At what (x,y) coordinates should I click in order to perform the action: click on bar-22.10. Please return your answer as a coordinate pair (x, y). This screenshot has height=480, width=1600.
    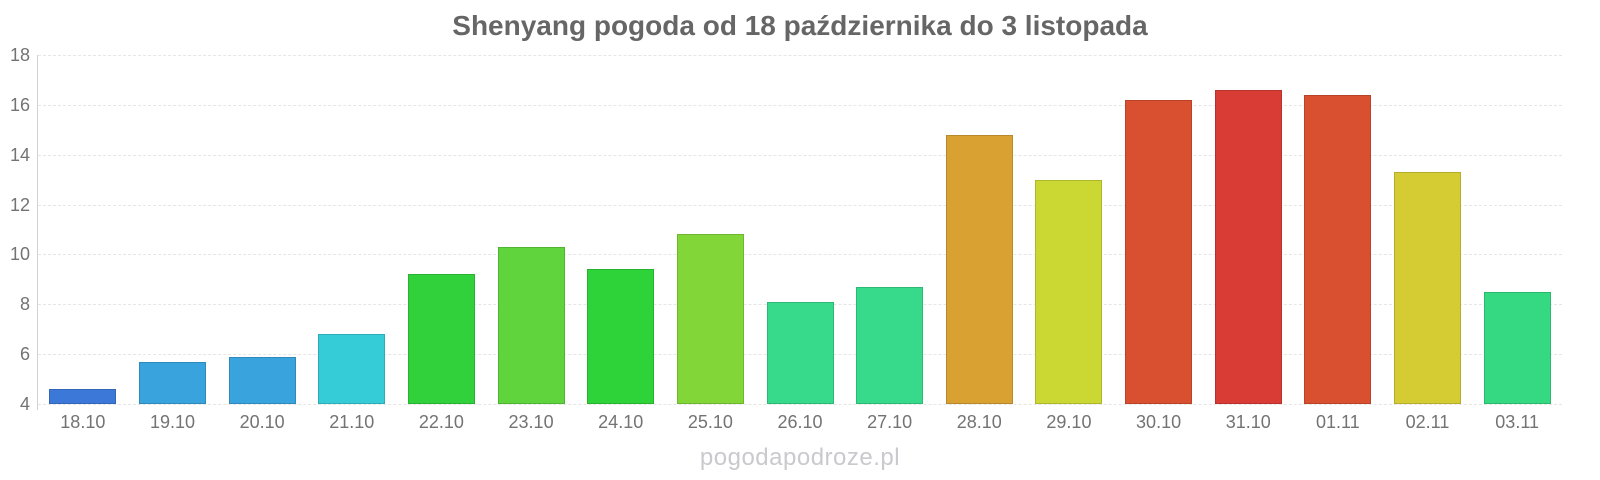
    Looking at the image, I should click on (441, 339).